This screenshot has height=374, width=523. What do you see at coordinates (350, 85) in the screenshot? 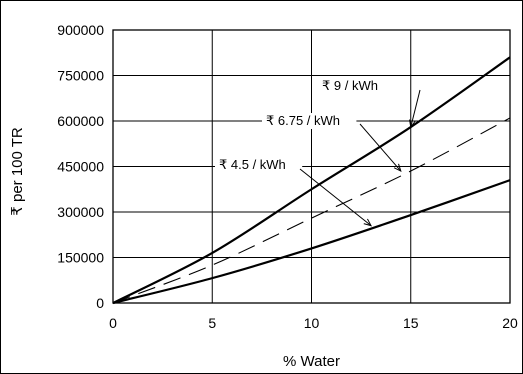
I see `annotation-label: ₹ 9 / kWh` at bounding box center [350, 85].